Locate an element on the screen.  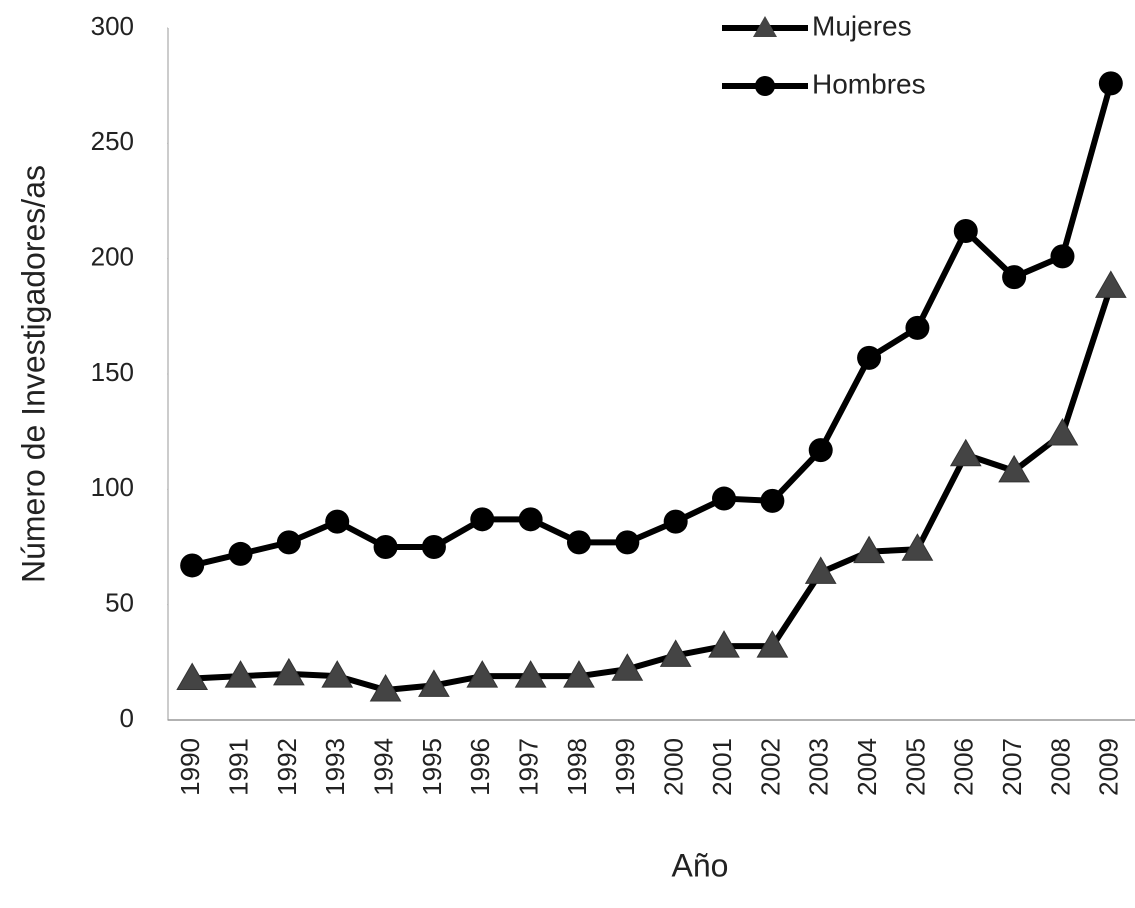
y-tick-label: 0 is located at coordinates (127, 718).